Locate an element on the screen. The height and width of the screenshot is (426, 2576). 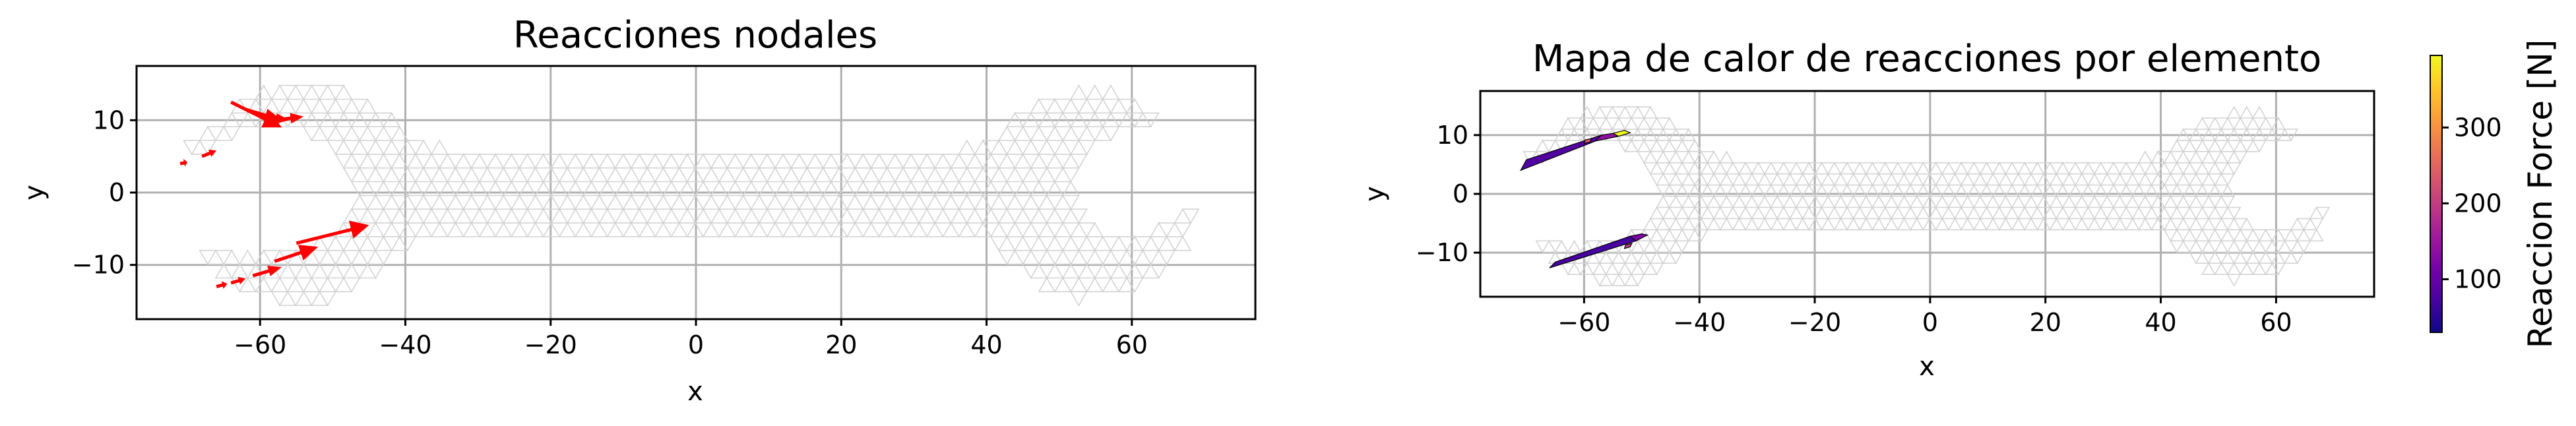
chart2-title: Mapa de calor de reacciones por elemento is located at coordinates (1927, 59).